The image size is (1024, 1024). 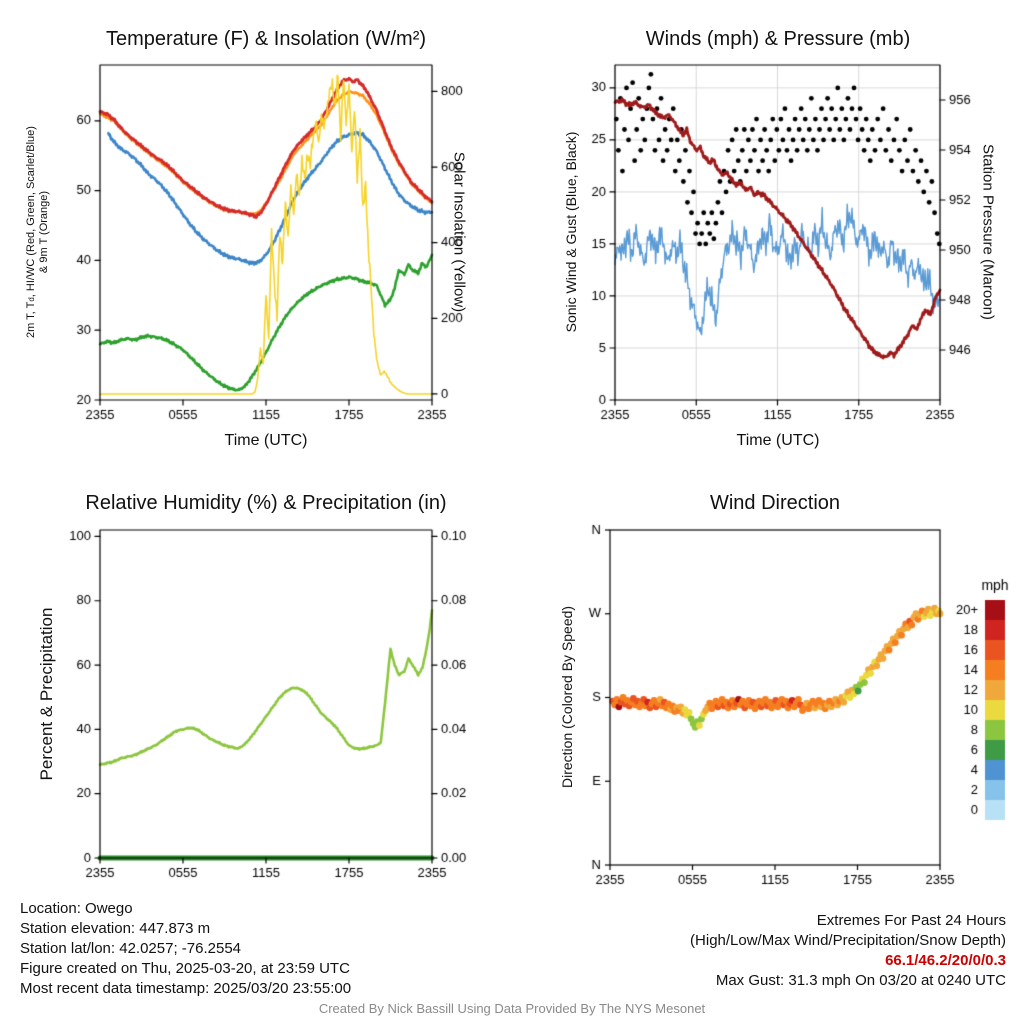 I want to click on max-gust-text: Max Gust: 31.3 mph On 03/20 at 0240 UTC, so click(x=860, y=980).